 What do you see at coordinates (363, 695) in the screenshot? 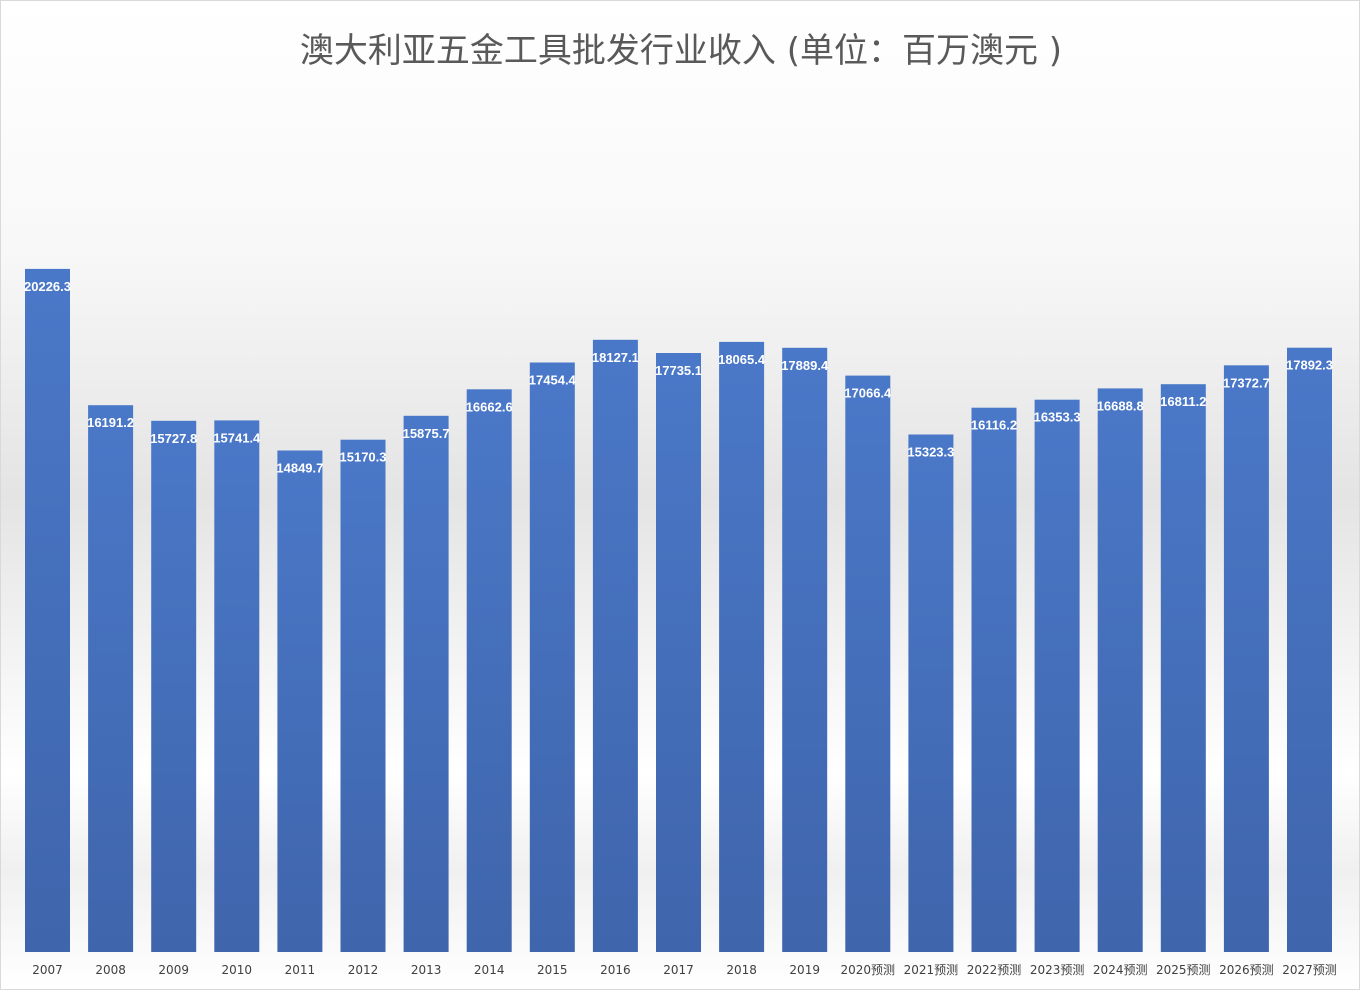
I see `bar-2012` at bounding box center [363, 695].